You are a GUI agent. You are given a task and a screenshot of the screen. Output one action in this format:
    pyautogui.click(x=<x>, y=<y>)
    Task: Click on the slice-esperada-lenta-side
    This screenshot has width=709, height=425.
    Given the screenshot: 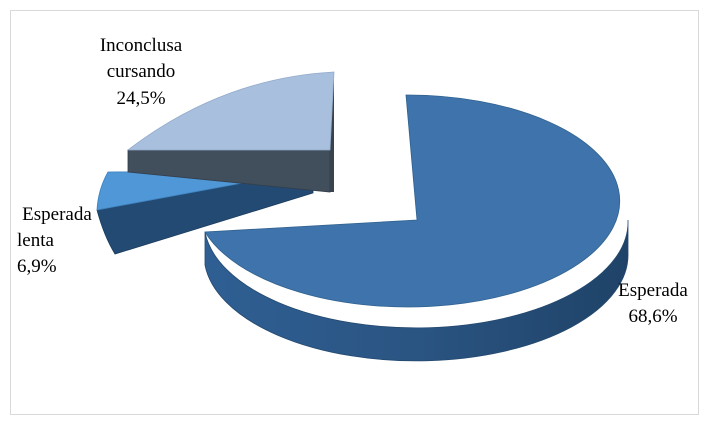 What is the action you would take?
    pyautogui.click(x=205, y=212)
    